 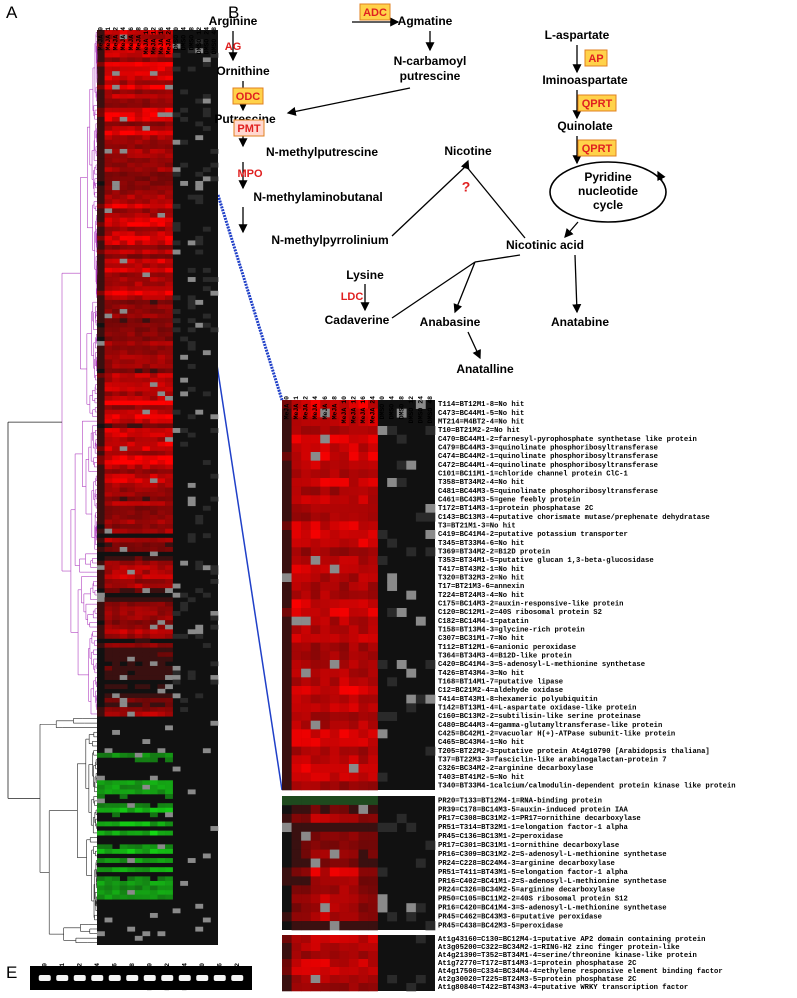 I want to click on enzyme-box, so click(x=597, y=148).